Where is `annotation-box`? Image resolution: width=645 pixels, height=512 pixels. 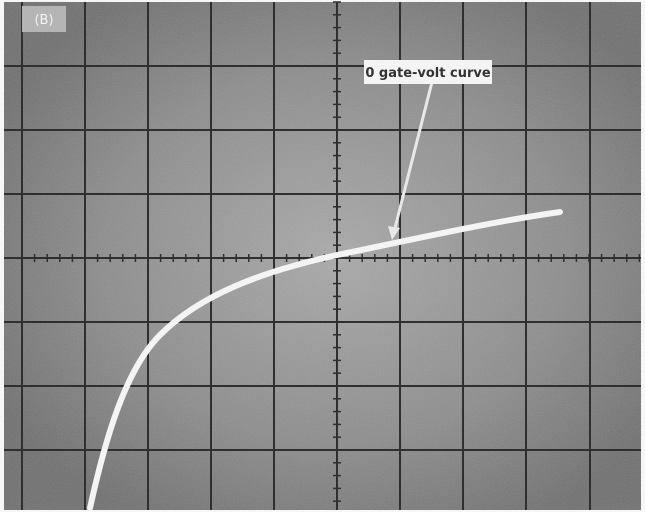
annotation-box is located at coordinates (428, 72).